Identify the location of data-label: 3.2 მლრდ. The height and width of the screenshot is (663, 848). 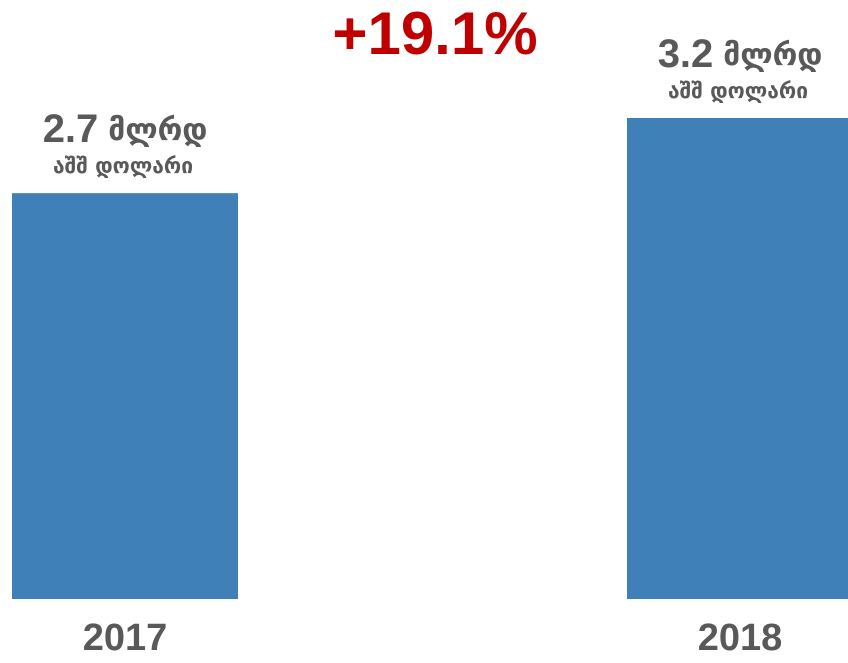
(740, 54).